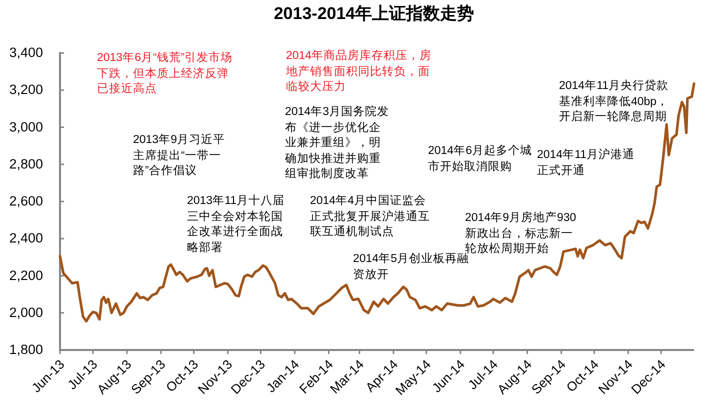 The width and height of the screenshot is (709, 409). Describe the element at coordinates (26, 349) in the screenshot. I see `y-tick-label: 1,800` at that location.